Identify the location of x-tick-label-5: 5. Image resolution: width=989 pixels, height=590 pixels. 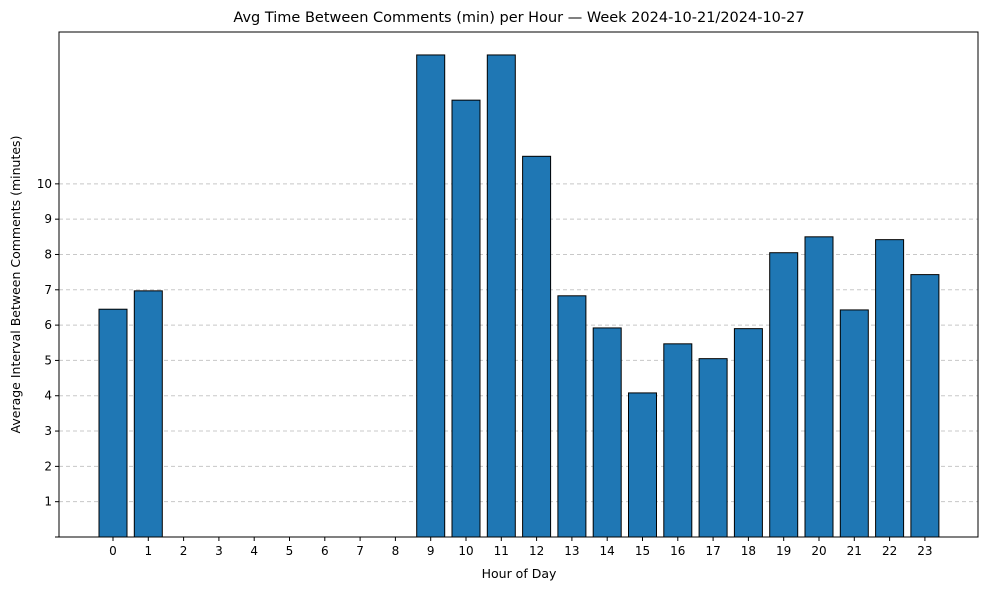
(290, 551).